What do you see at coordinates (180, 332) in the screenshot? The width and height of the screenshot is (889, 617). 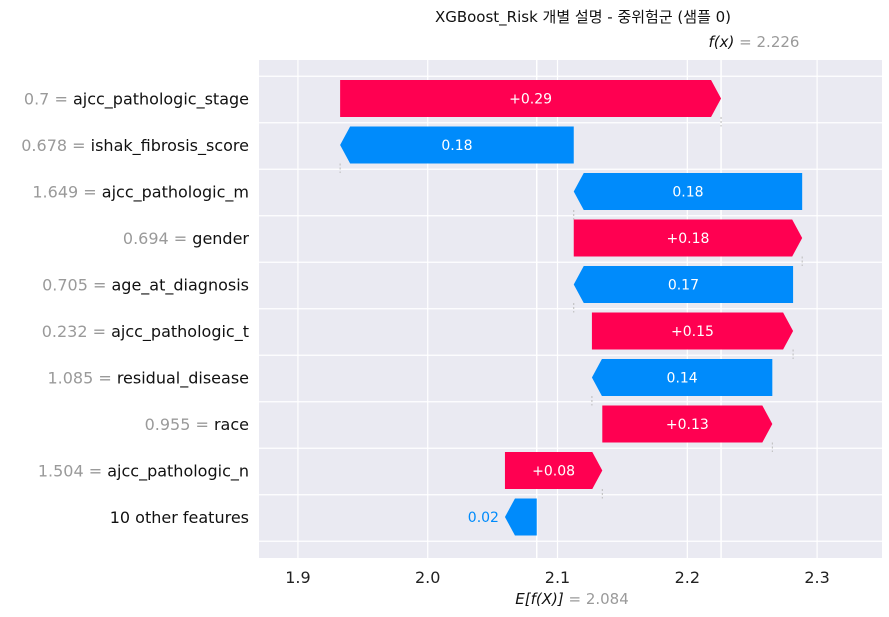 I see `feature-name: ajcc_pathologic_t` at bounding box center [180, 332].